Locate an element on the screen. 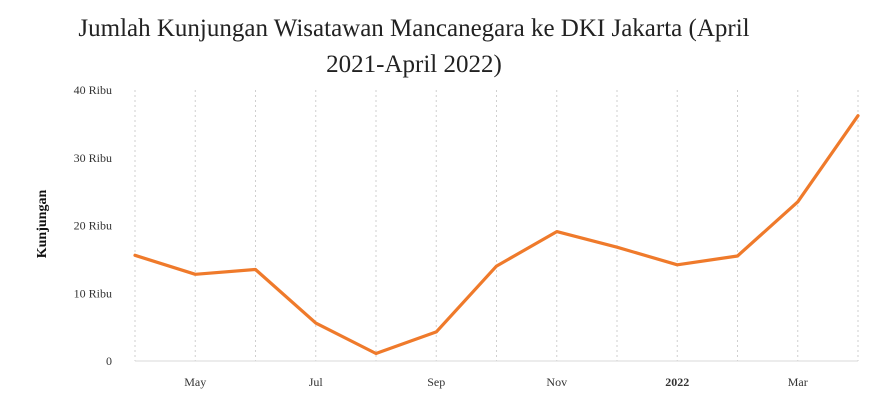 The image size is (883, 403). x-tick-label: 2022 is located at coordinates (677, 382).